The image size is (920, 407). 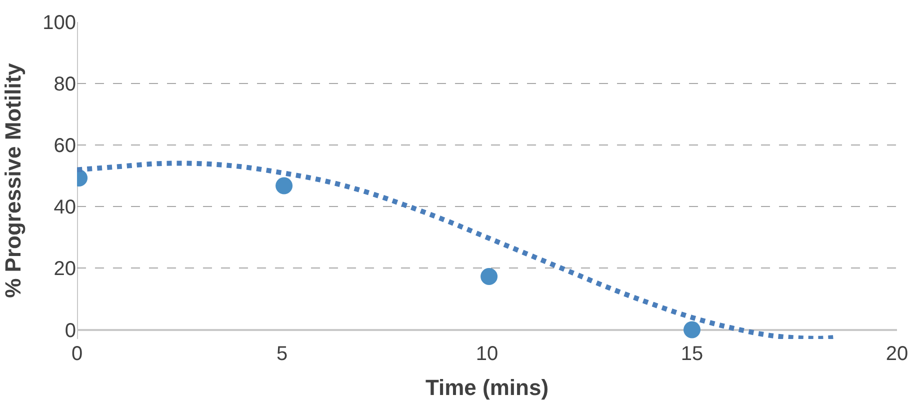 I want to click on y-tick-label: 60, so click(x=65, y=146).